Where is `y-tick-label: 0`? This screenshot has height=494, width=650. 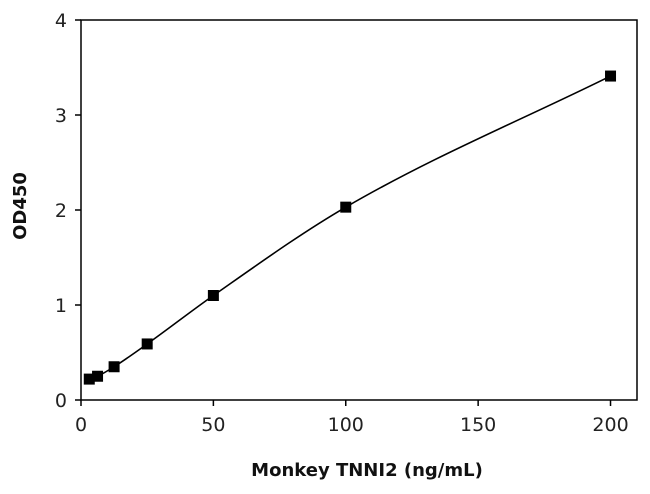
y-tick-label: 0 is located at coordinates (61, 401).